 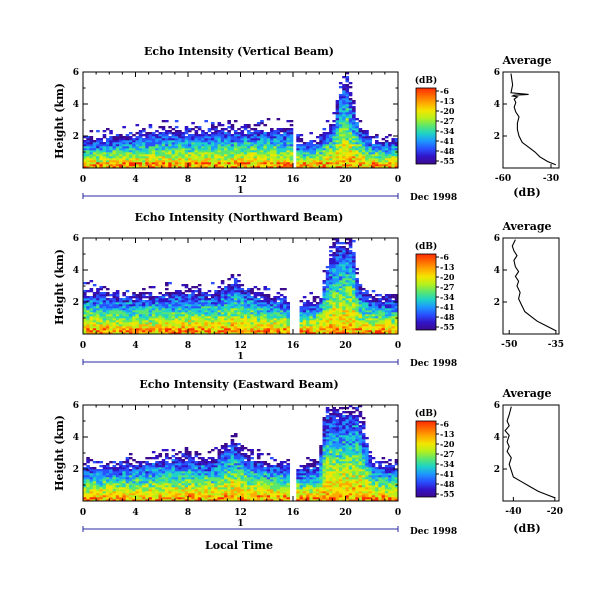 What do you see at coordinates (526, 60) in the screenshot?
I see `avg-title-vertical: Average` at bounding box center [526, 60].